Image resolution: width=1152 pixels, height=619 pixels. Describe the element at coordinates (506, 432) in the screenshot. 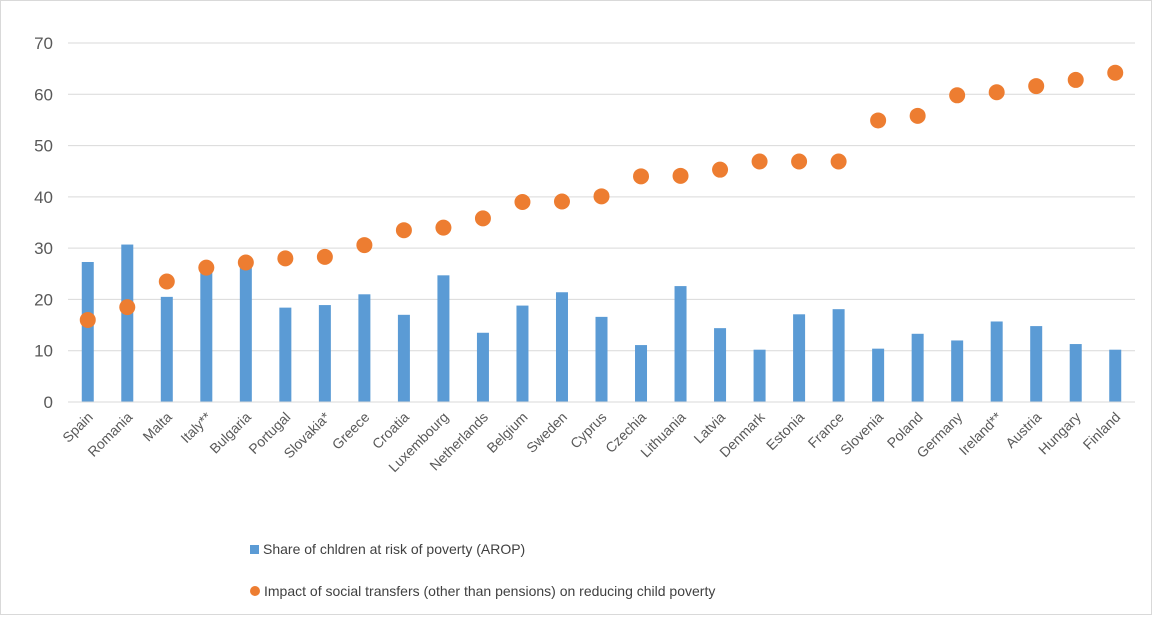

I see `x-tick-label: Belgium` at that location.